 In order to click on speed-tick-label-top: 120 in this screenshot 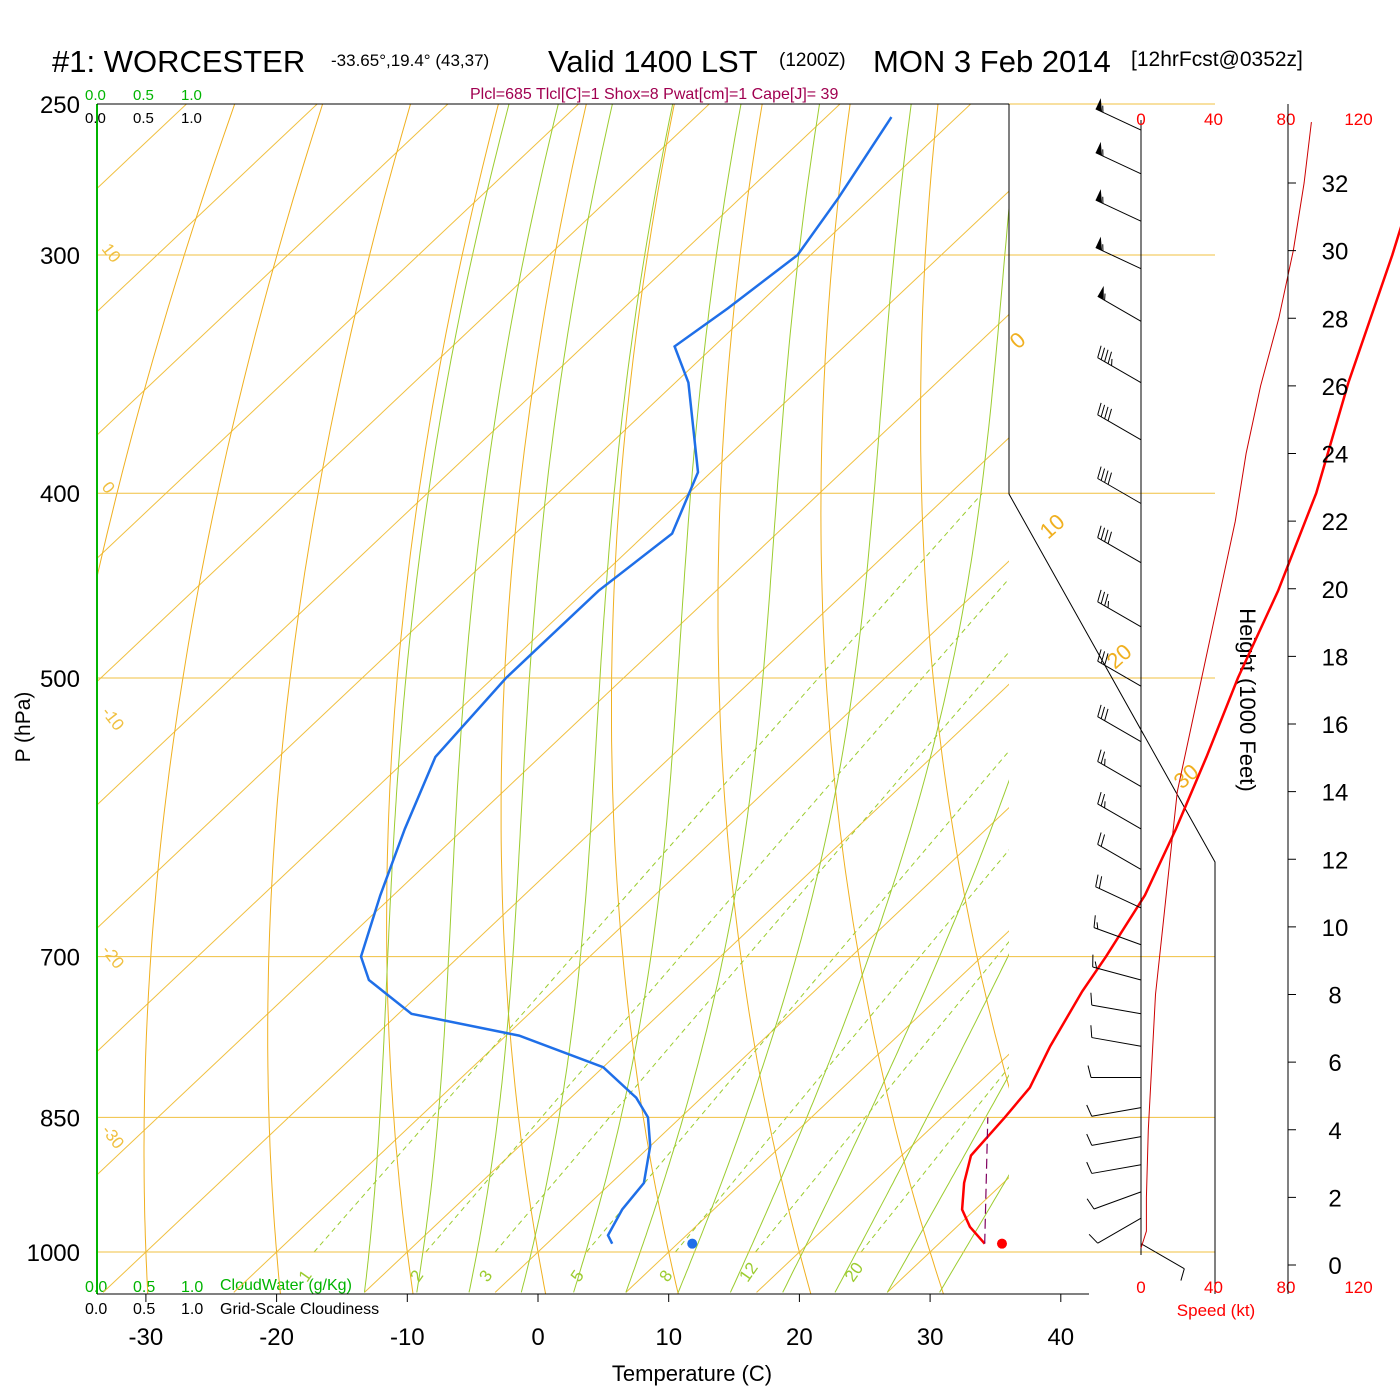, I will do `click(1358, 119)`.